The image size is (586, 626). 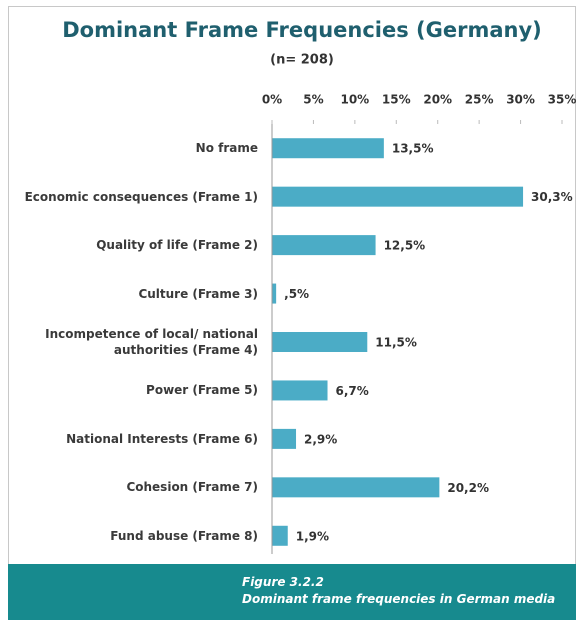 I want to click on value-label: 11,5%, so click(x=396, y=343).